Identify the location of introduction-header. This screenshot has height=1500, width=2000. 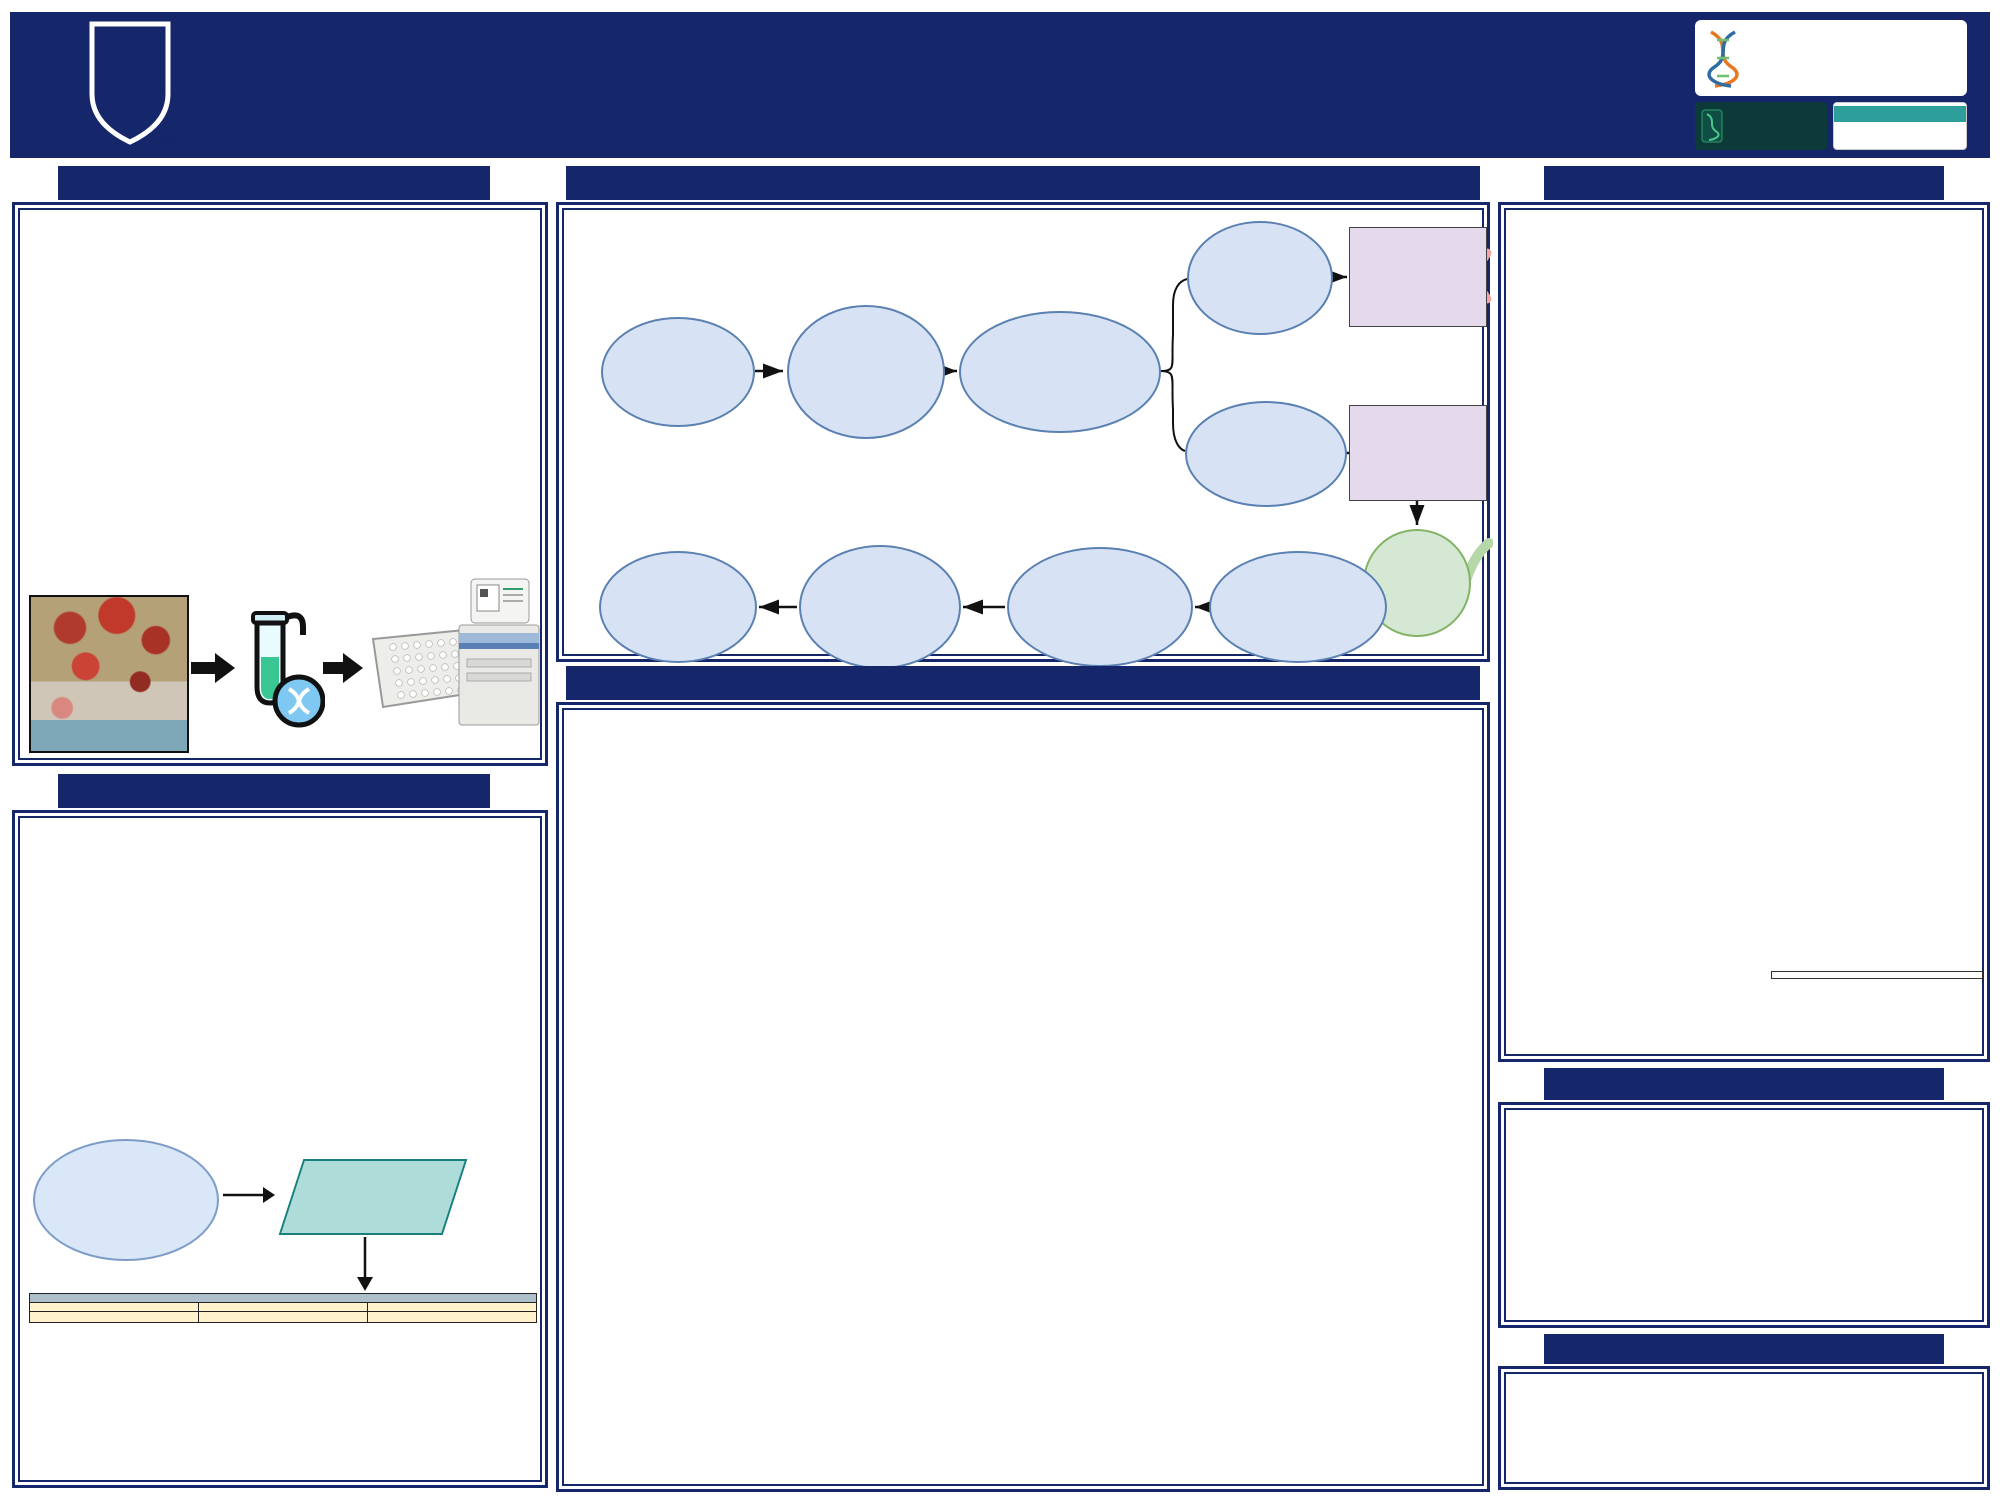
(274, 183).